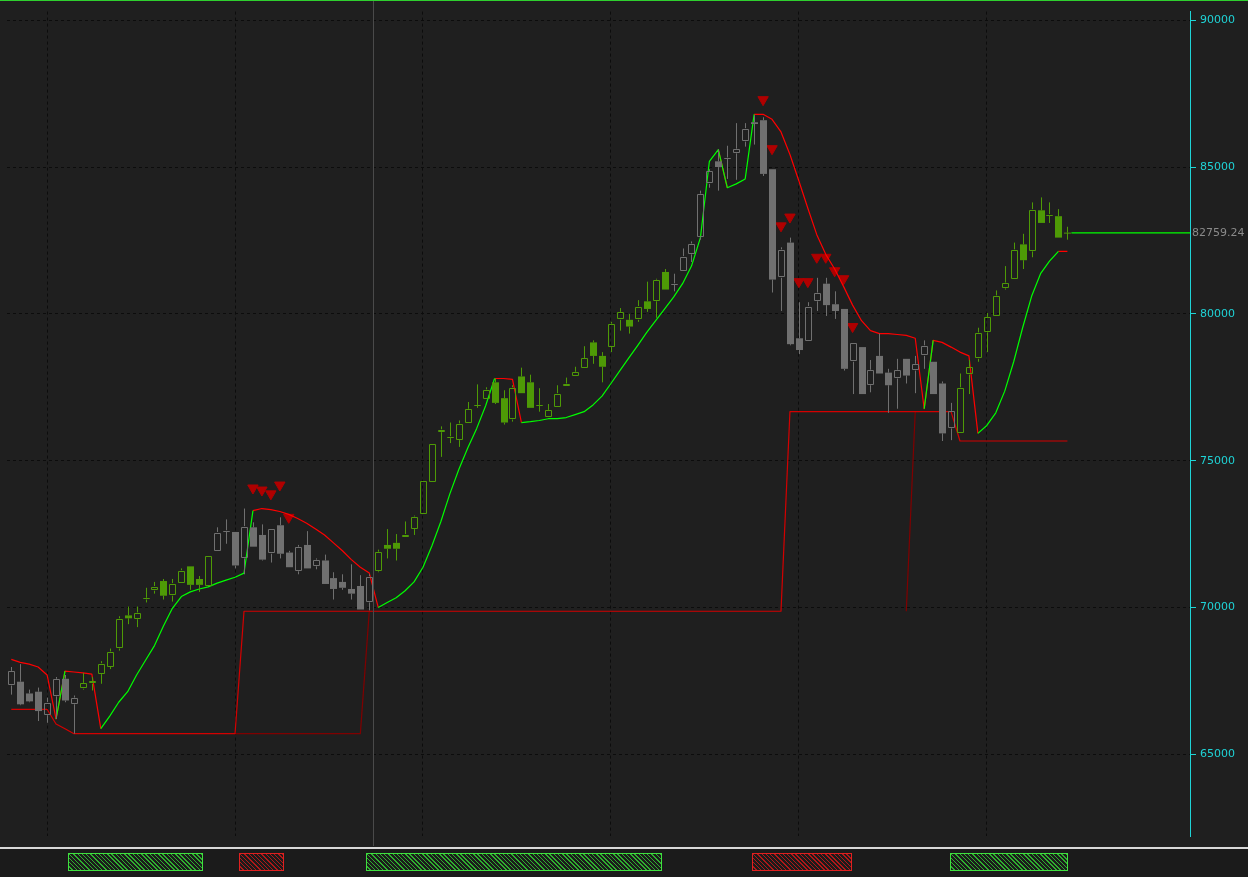 This screenshot has width=1248, height=877. What do you see at coordinates (1217, 607) in the screenshot?
I see `y-tick-label: 70000` at bounding box center [1217, 607].